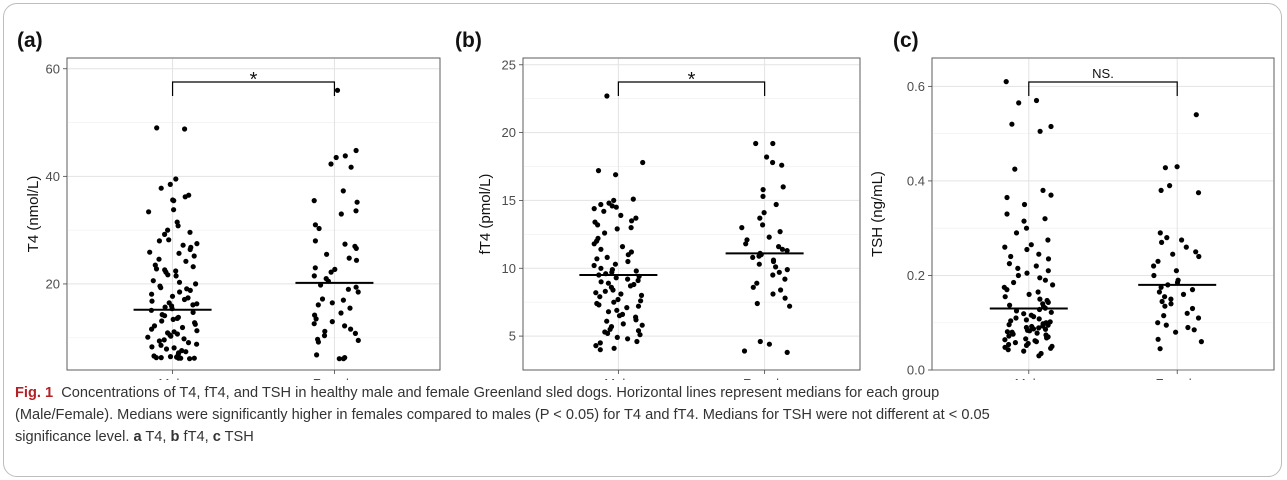  What do you see at coordinates (916, 275) in the screenshot?
I see `y-tick-label: 0.2` at bounding box center [916, 275].